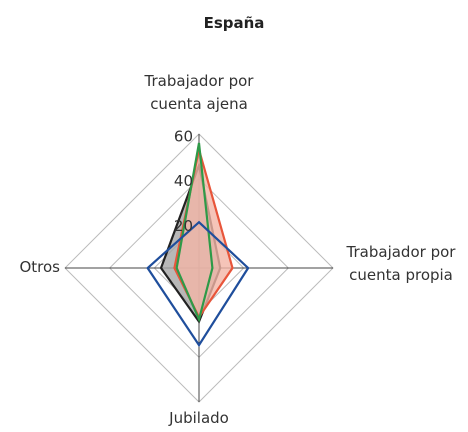  I want to click on tick-label: 60, so click(183, 137).